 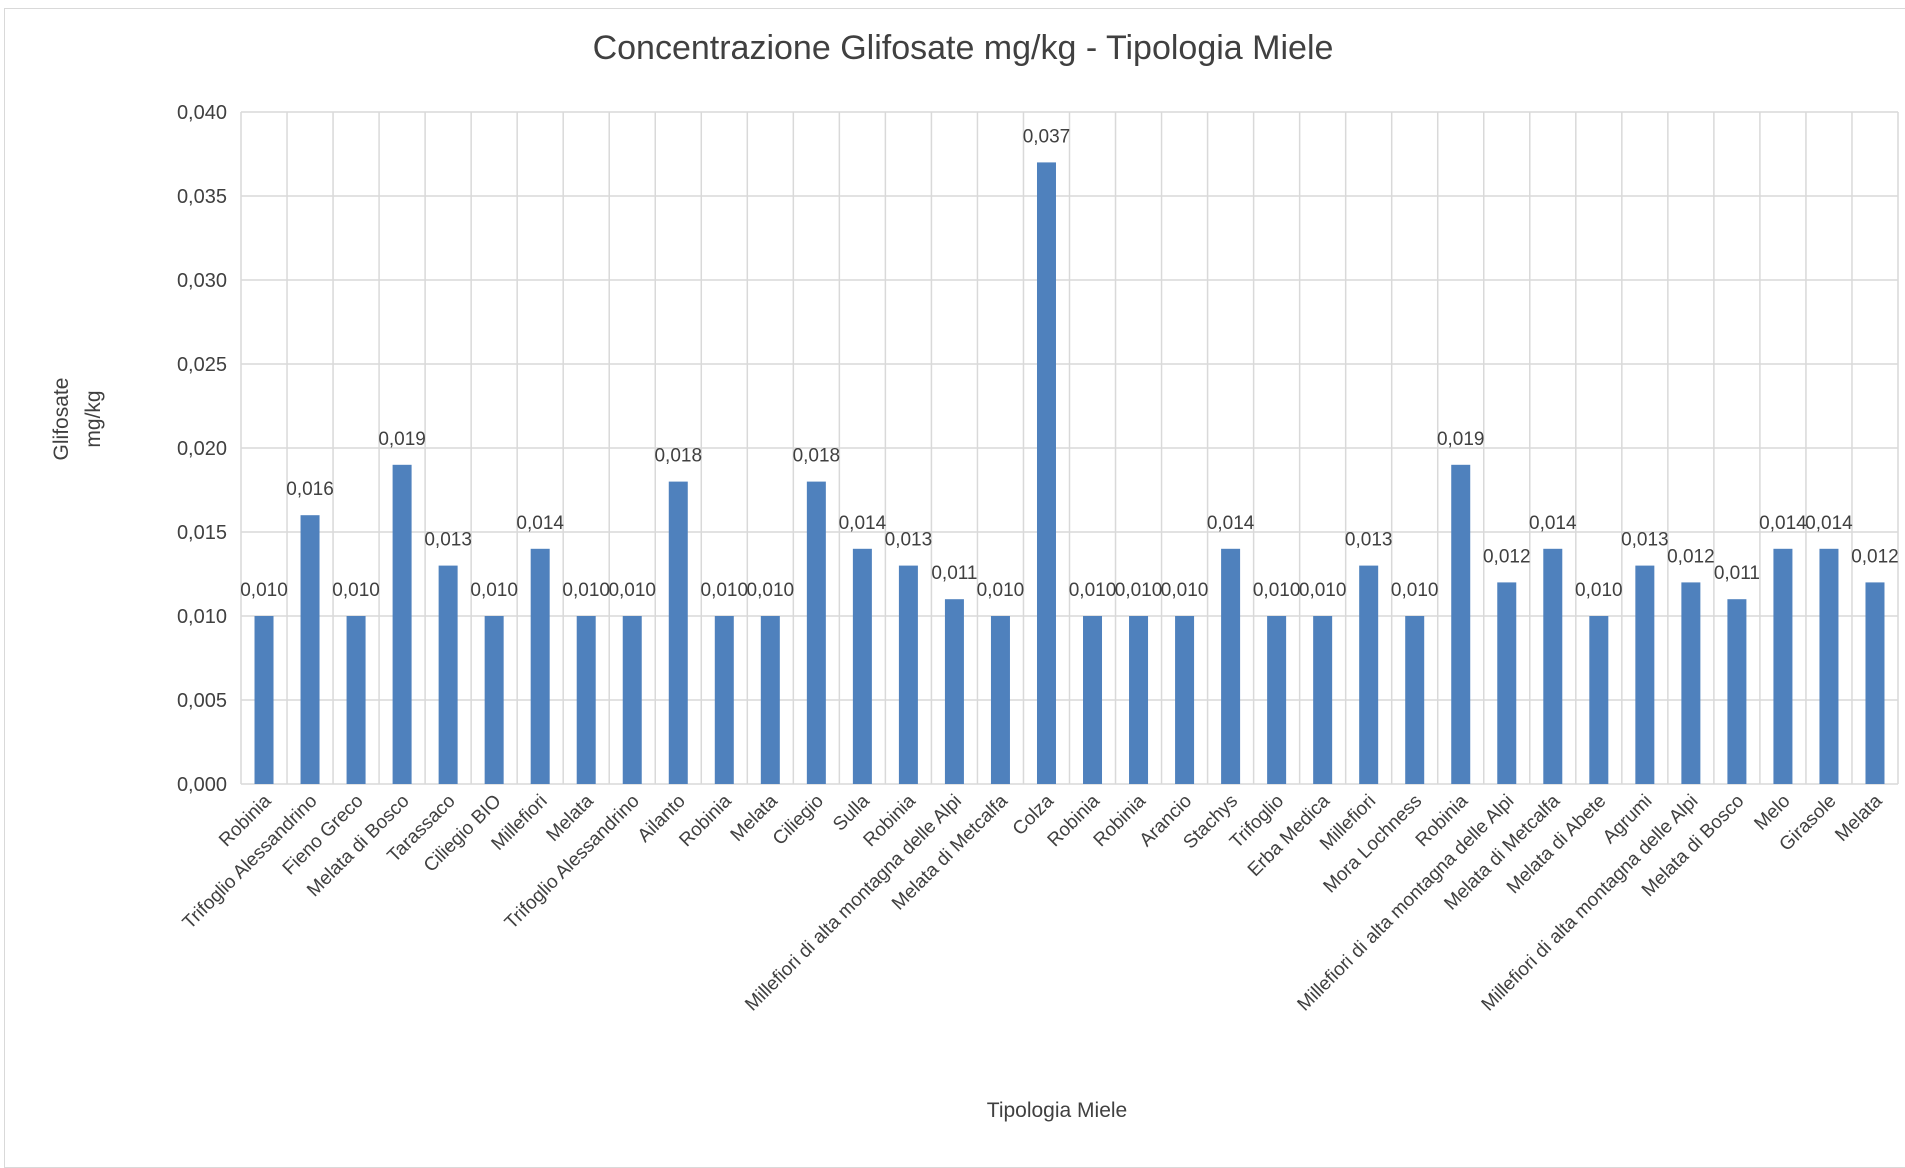 I want to click on data-label: 0,037, so click(x=1047, y=136).